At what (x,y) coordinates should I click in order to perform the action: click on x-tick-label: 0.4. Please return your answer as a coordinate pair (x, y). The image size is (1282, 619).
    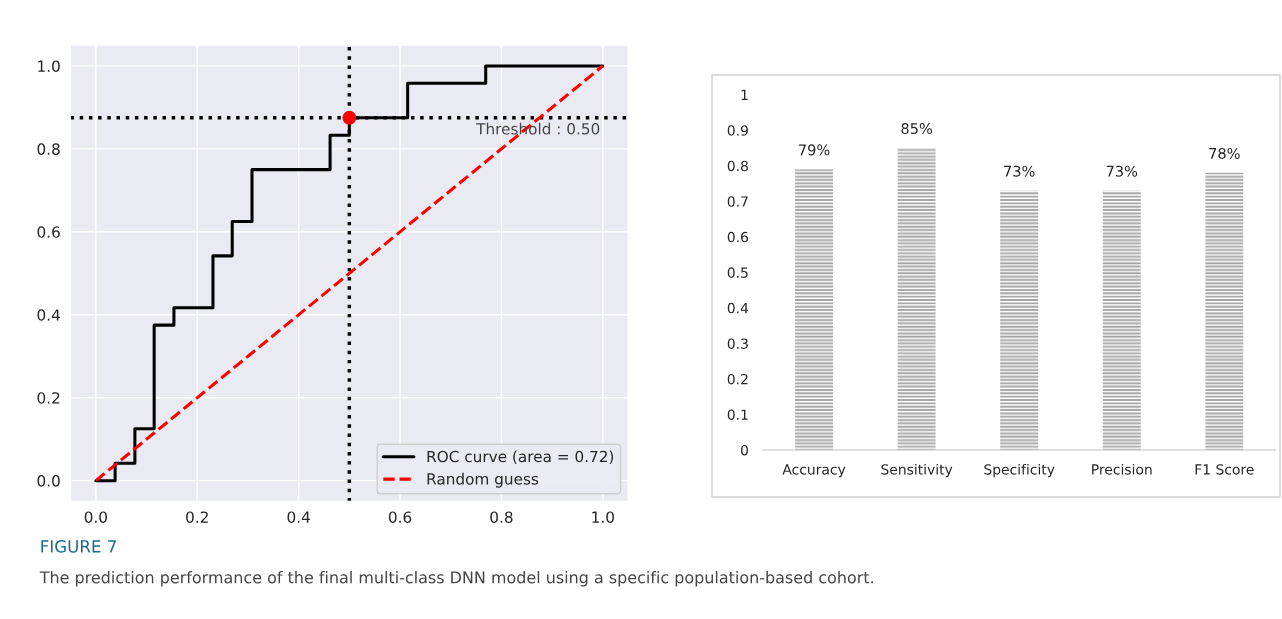
    Looking at the image, I should click on (298, 517).